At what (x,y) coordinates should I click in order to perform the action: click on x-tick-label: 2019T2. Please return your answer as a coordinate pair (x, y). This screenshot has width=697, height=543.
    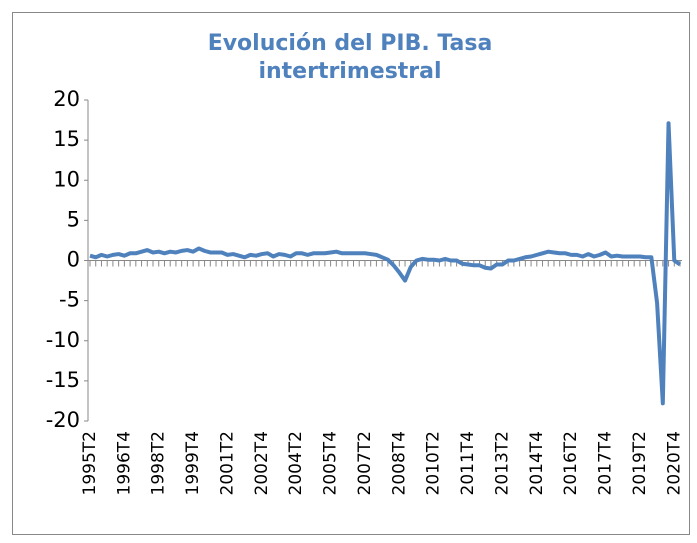
    Looking at the image, I should click on (640, 463).